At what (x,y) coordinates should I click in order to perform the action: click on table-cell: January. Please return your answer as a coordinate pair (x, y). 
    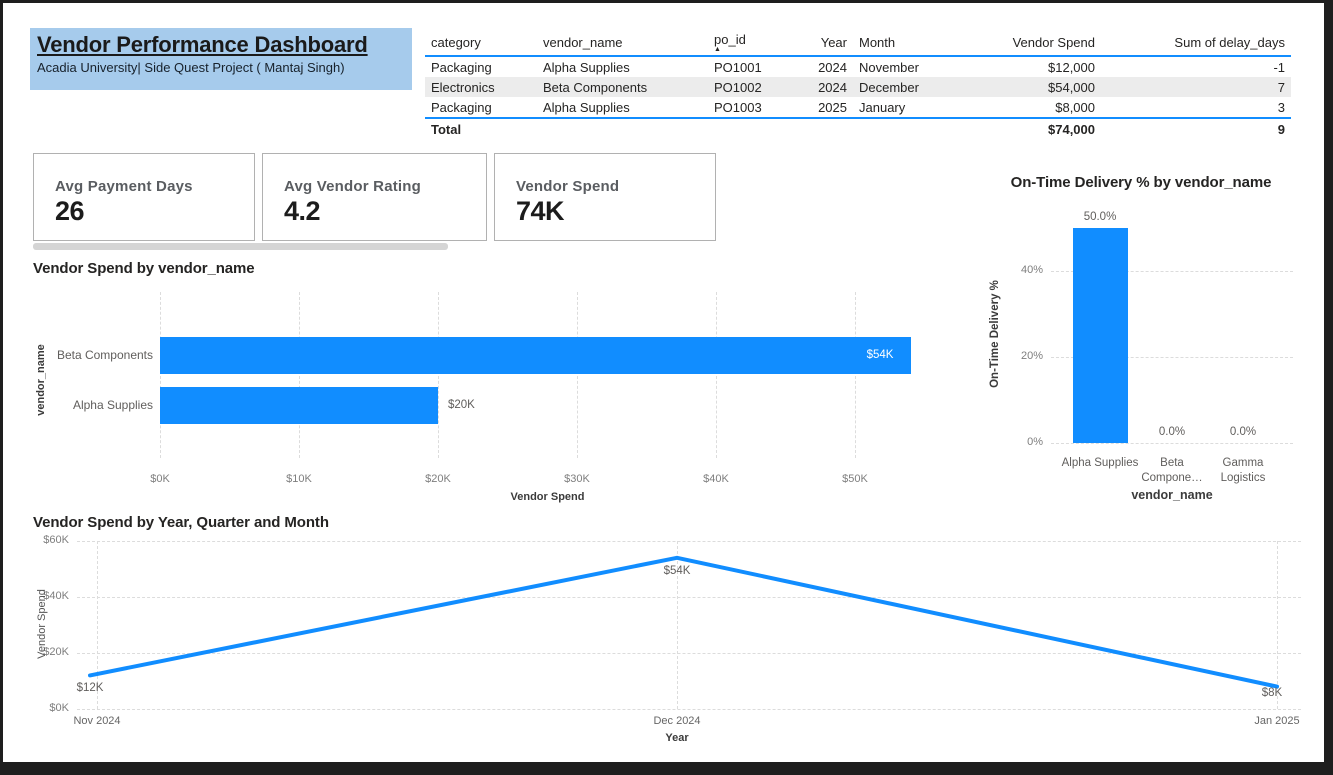
    Looking at the image, I should click on (882, 107).